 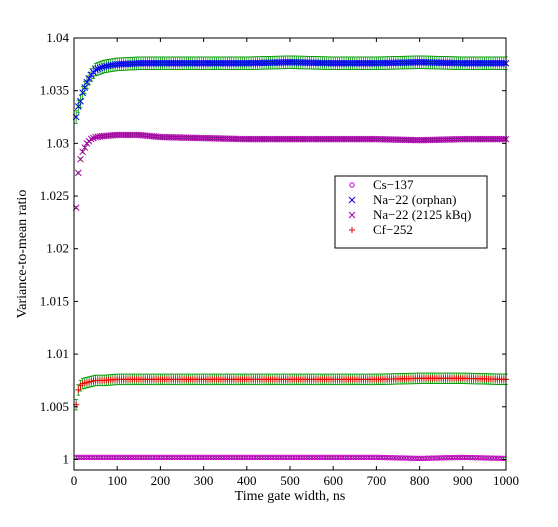 I want to click on y-tick-label: 1.035, so click(x=54, y=90).